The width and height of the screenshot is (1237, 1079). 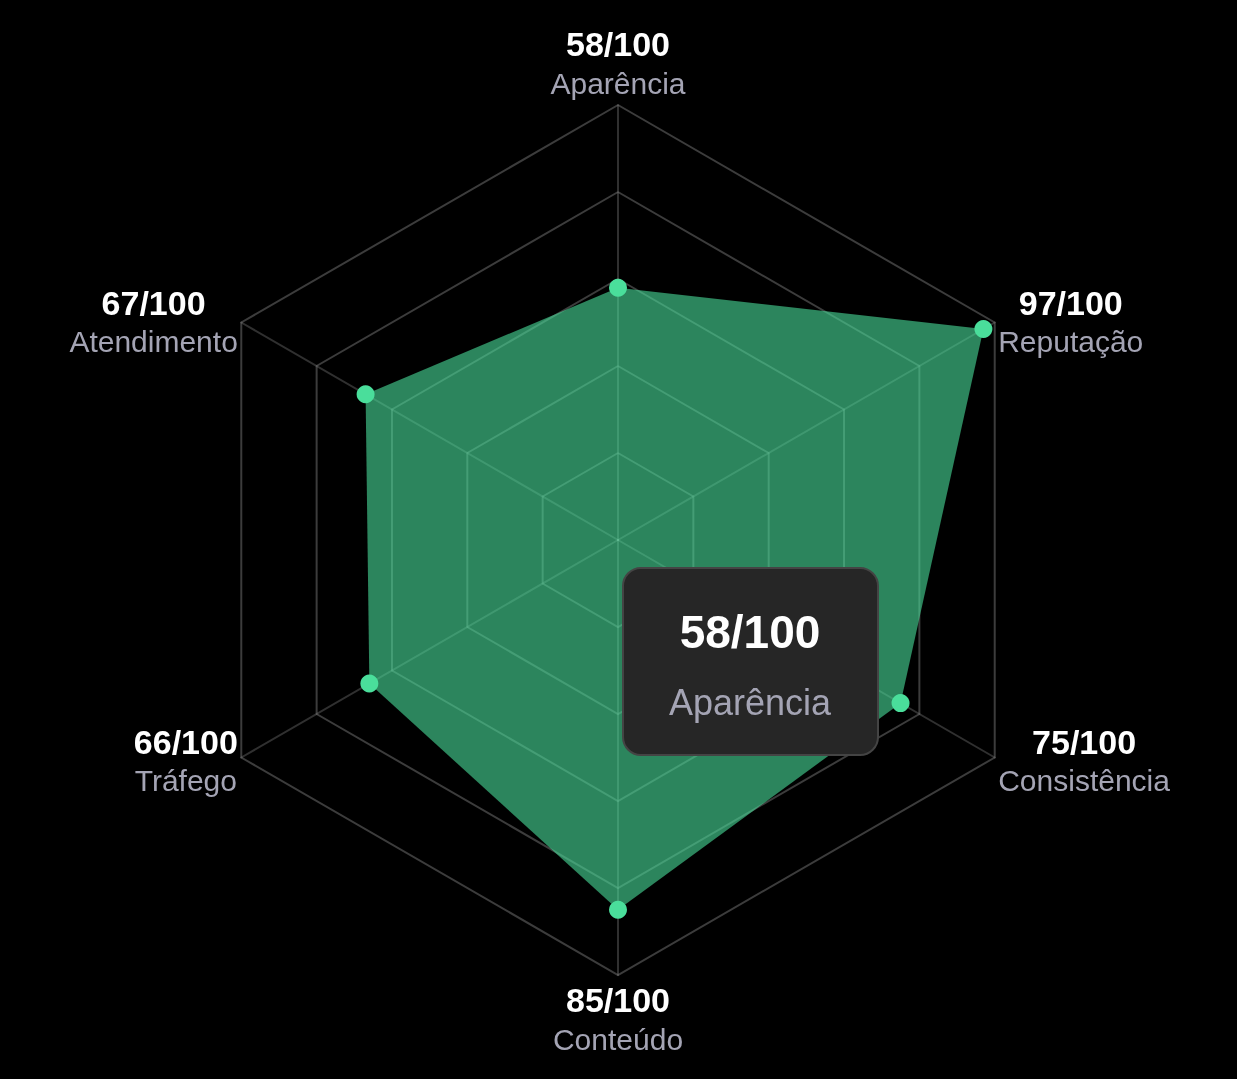 I want to click on spoke-label: Atendimento, so click(x=153, y=341).